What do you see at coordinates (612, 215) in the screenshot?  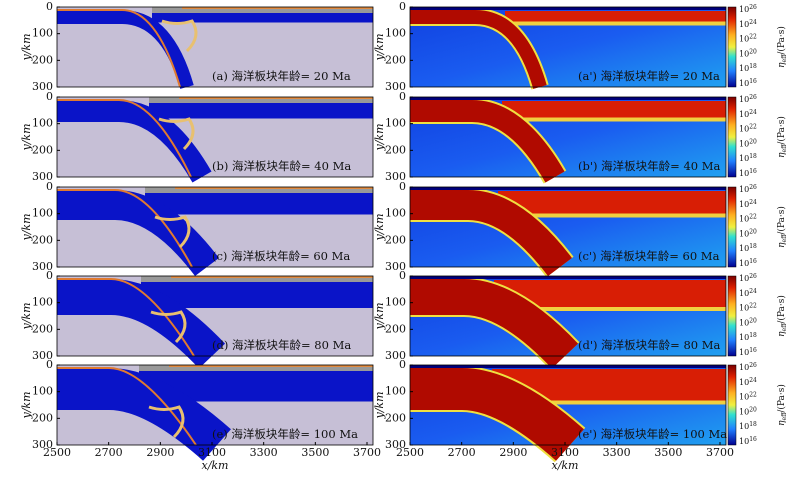 I see `lithosphere-base` at bounding box center [612, 215].